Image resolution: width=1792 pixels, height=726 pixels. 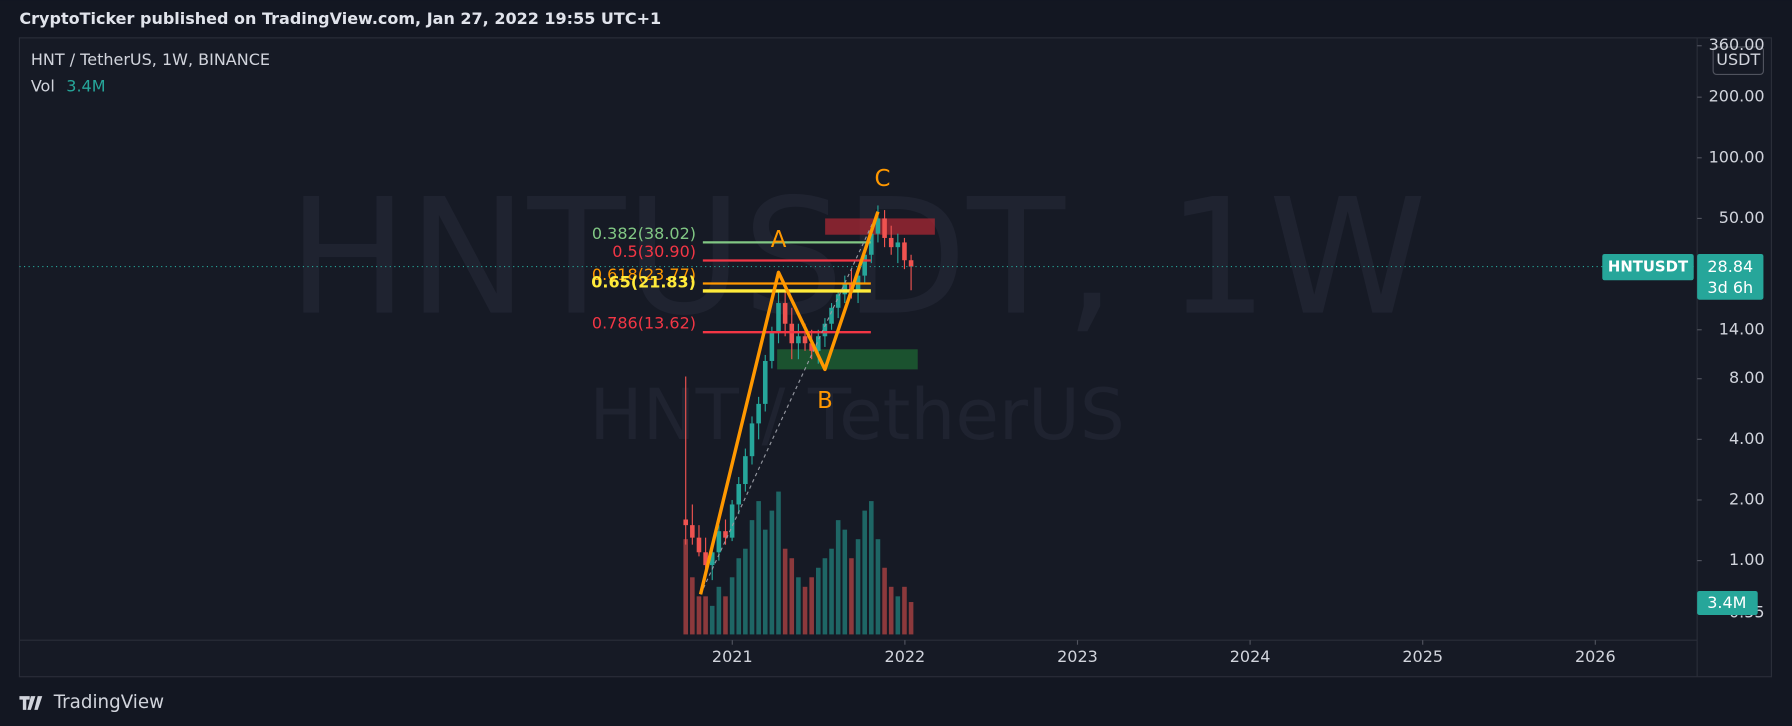 What do you see at coordinates (108, 702) in the screenshot?
I see `brand: TradingView` at bounding box center [108, 702].